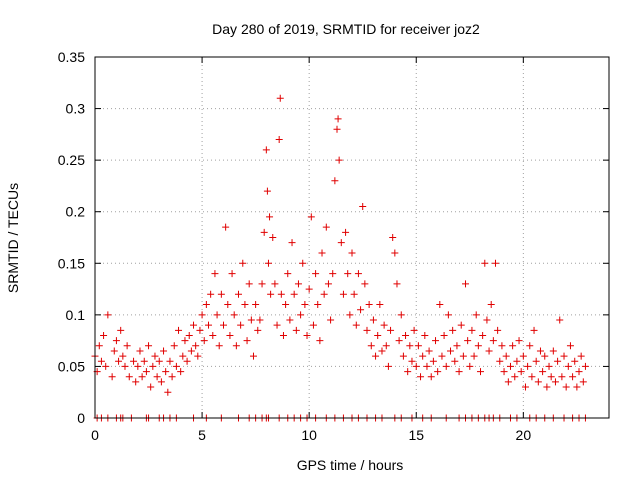 This screenshot has width=640, height=480. What do you see at coordinates (76, 315) in the screenshot?
I see `y-tick-label: 0.1` at bounding box center [76, 315].